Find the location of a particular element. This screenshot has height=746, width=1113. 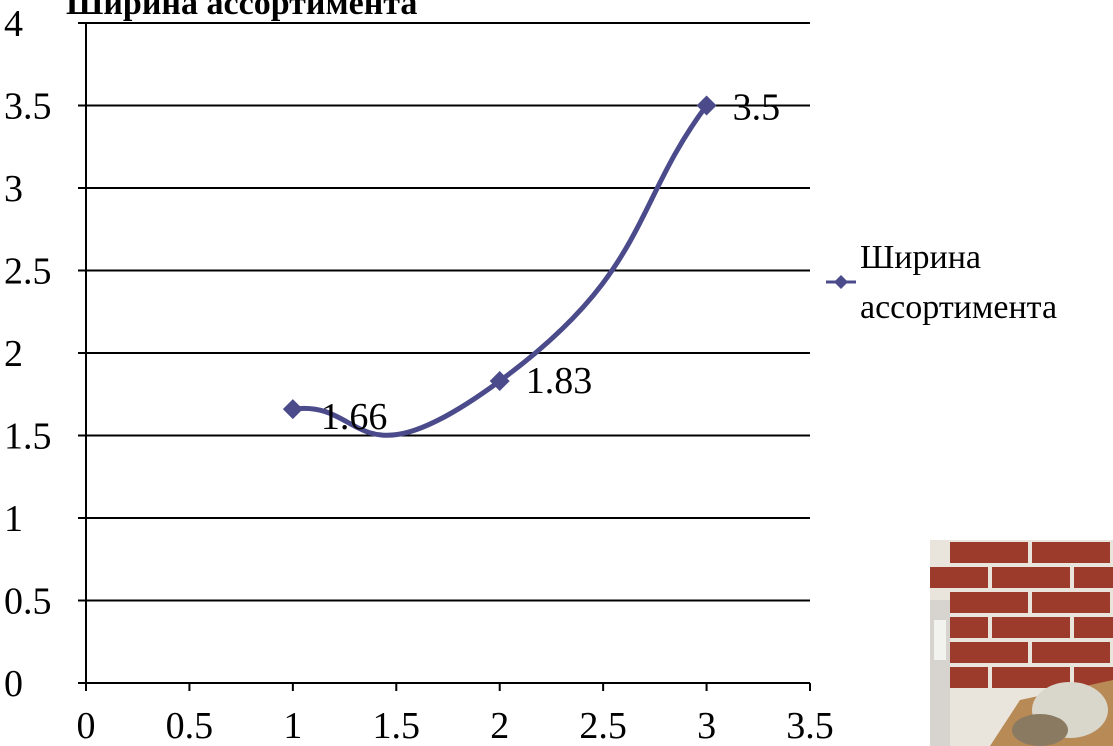

x-tick-label-2: 1 is located at coordinates (292, 725).